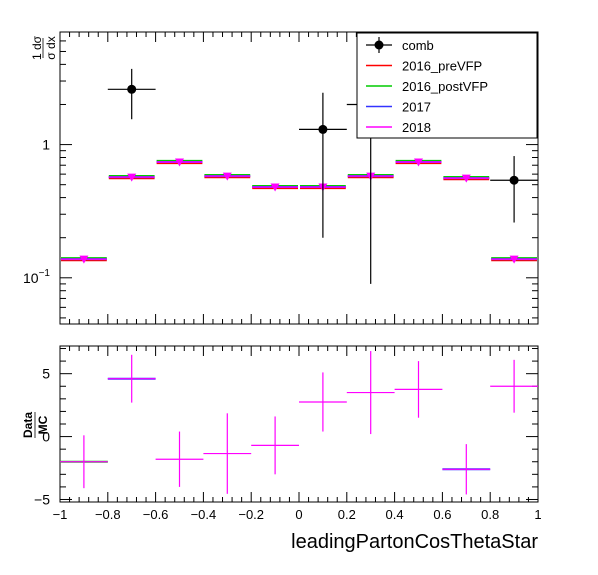  What do you see at coordinates (46, 437) in the screenshot?
I see `bottom-y-tick-label: 0` at bounding box center [46, 437].